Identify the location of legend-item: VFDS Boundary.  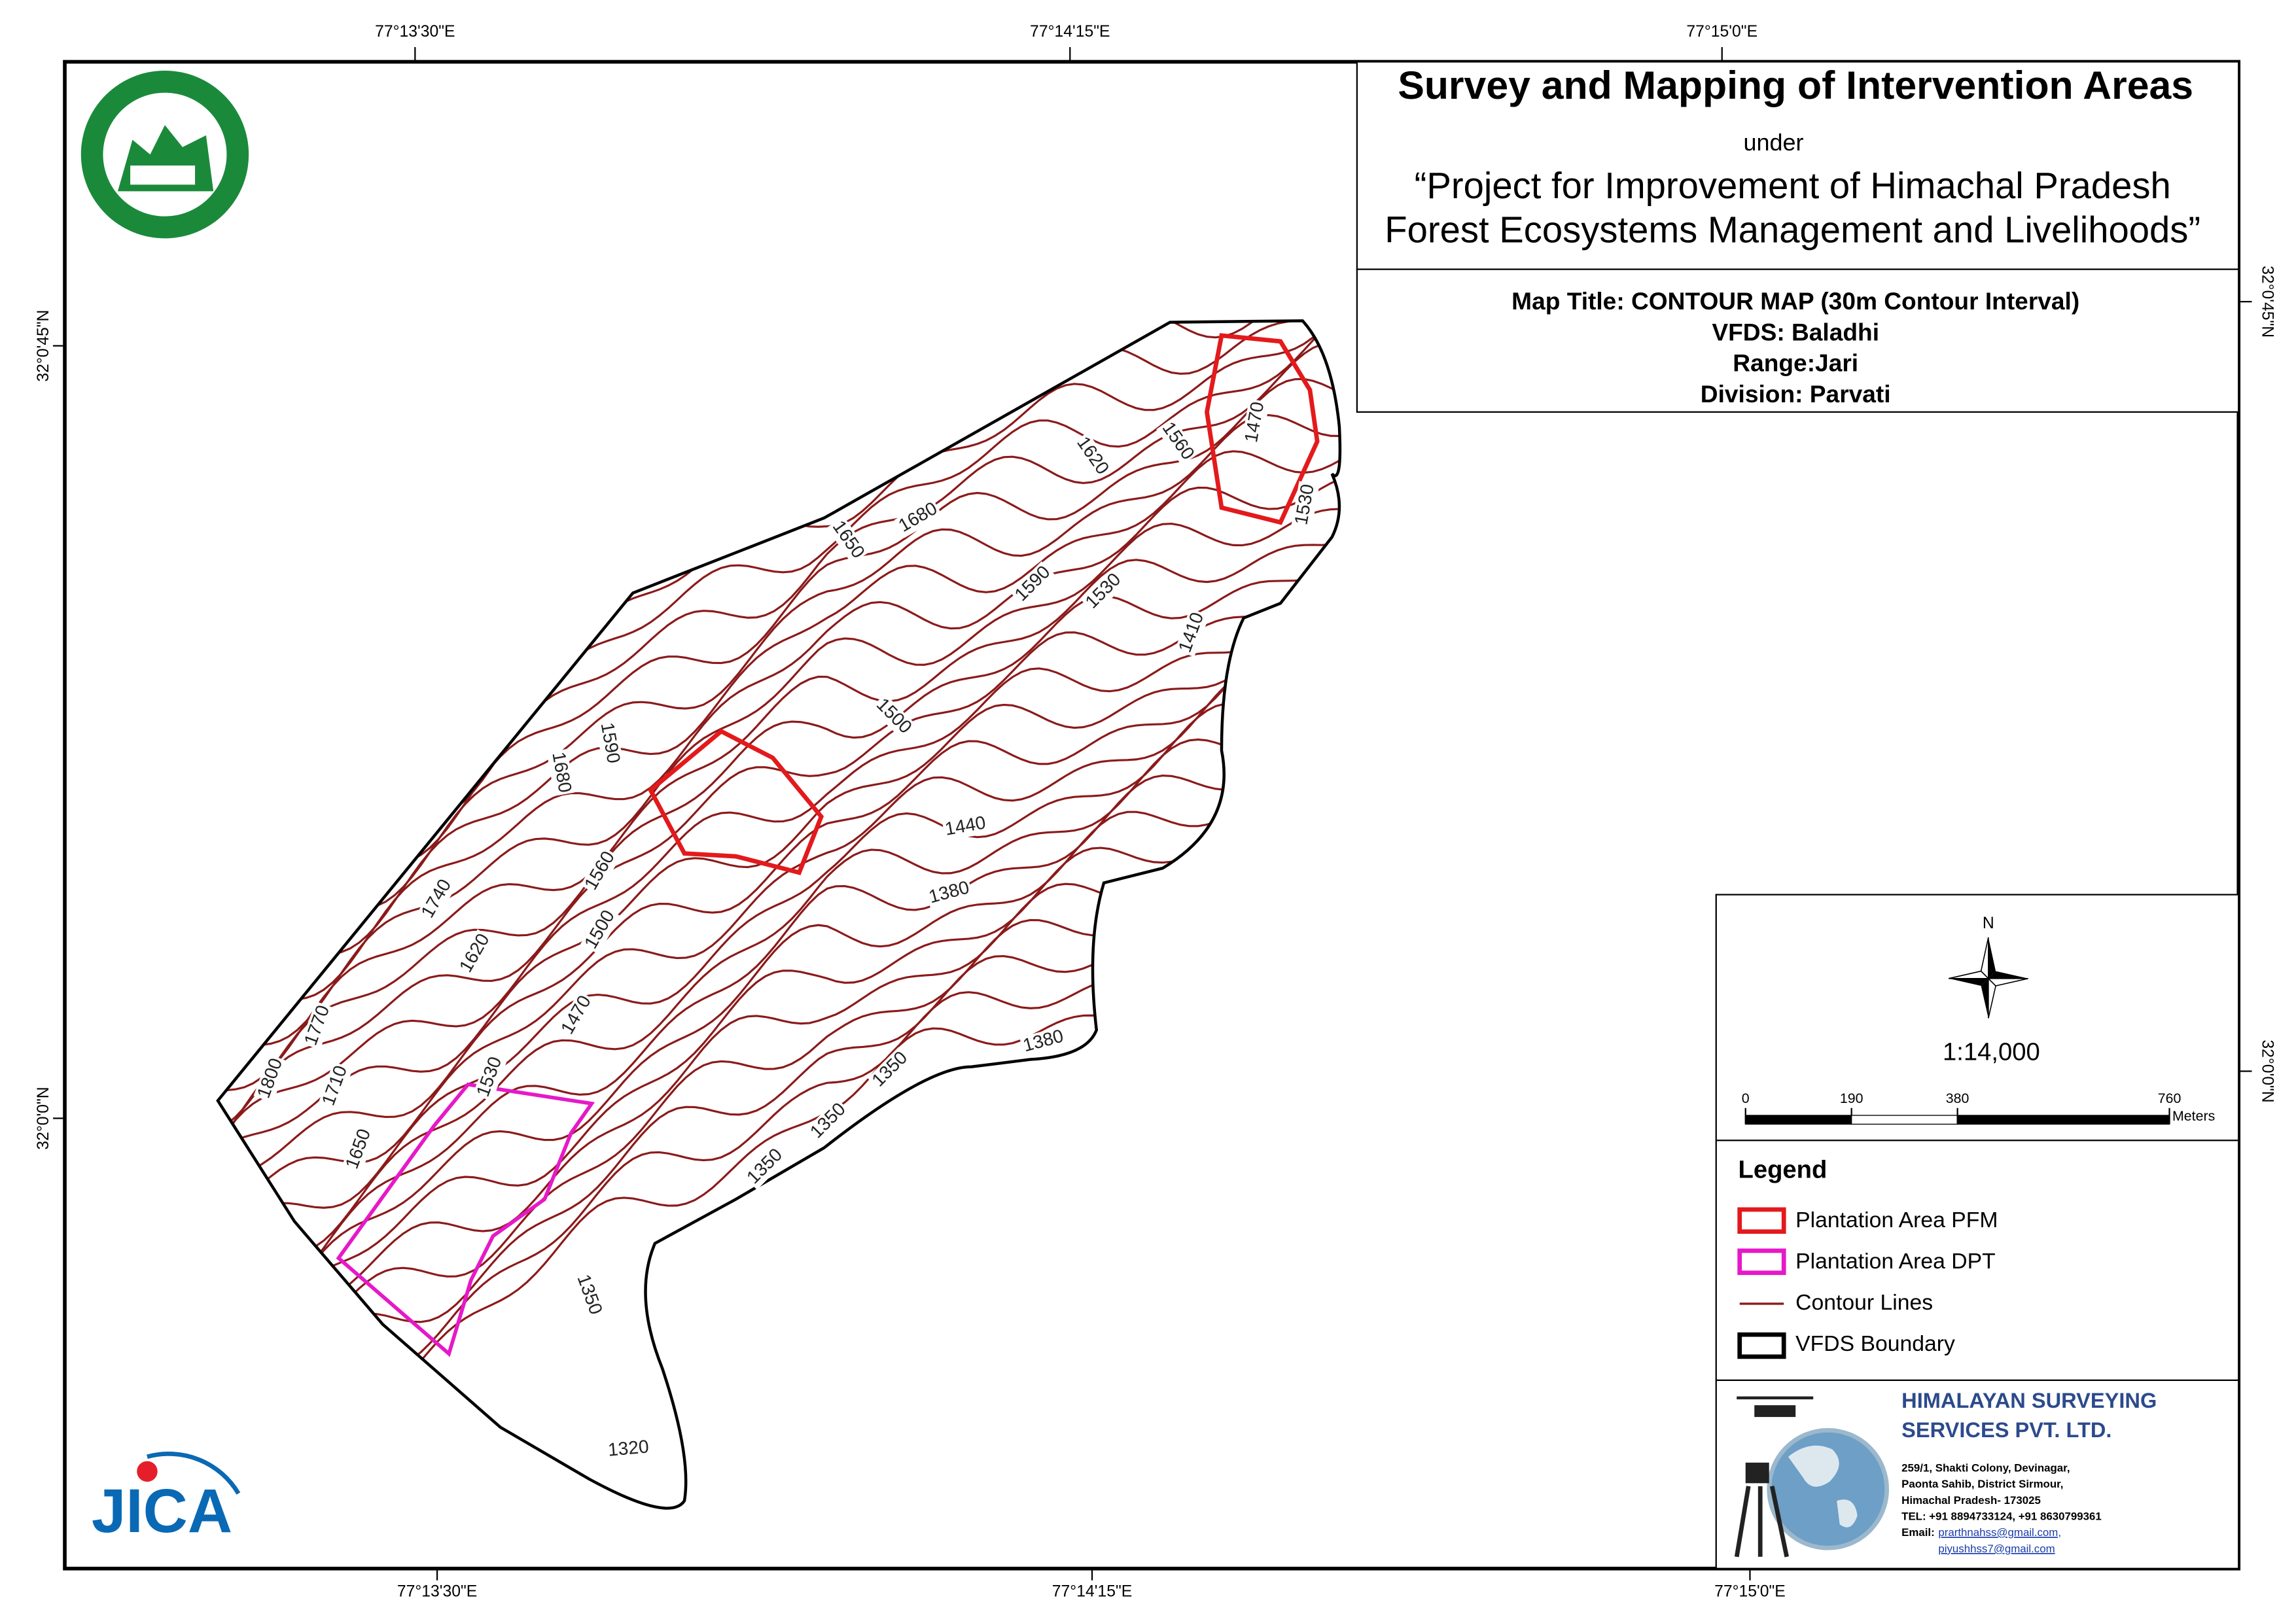
(1875, 1343).